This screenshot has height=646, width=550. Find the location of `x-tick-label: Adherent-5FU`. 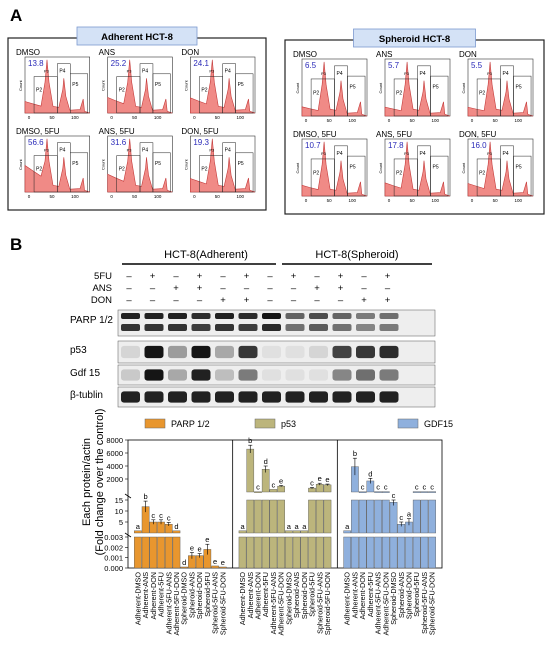

x-tick-label: Adherent-5FU is located at coordinates (265, 594).